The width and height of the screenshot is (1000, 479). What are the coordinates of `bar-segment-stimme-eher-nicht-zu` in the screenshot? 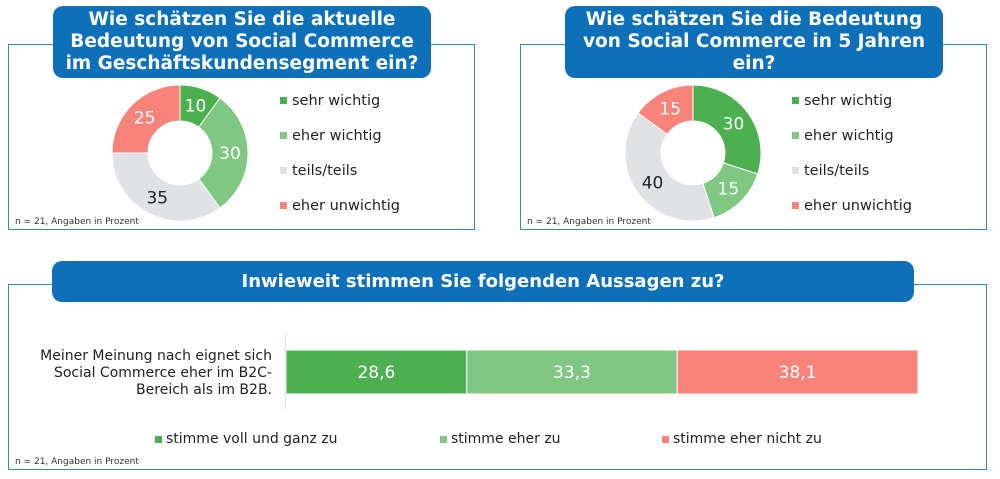 It's located at (797, 372).